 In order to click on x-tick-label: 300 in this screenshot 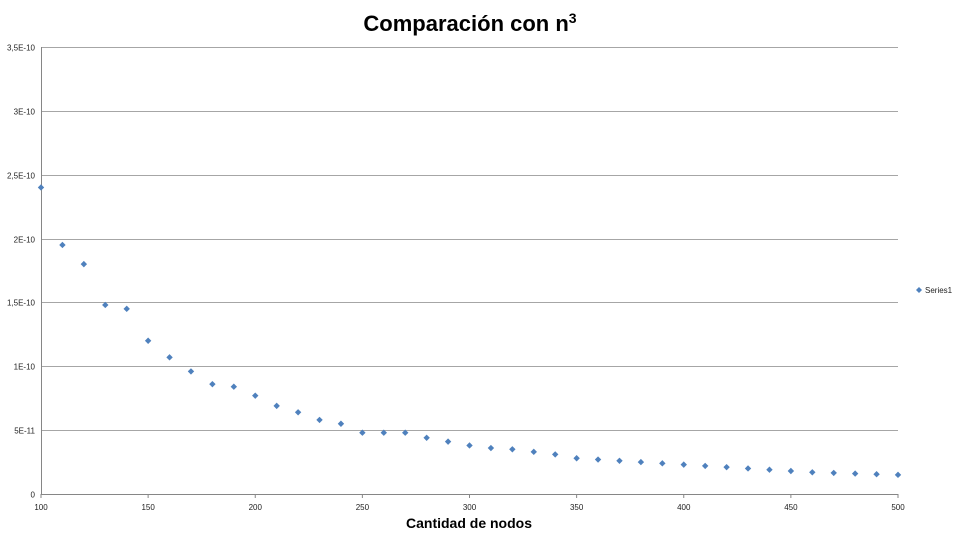, I will do `click(470, 507)`.